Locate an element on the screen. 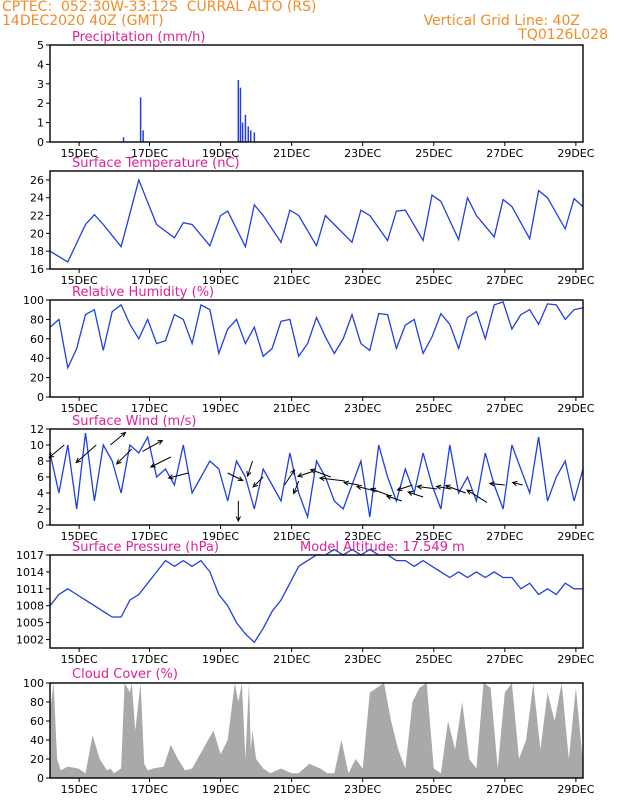 Image resolution: width=618 pixels, height=800 pixels. press-title: Surface Pressure (hPa) is located at coordinates (145, 547).